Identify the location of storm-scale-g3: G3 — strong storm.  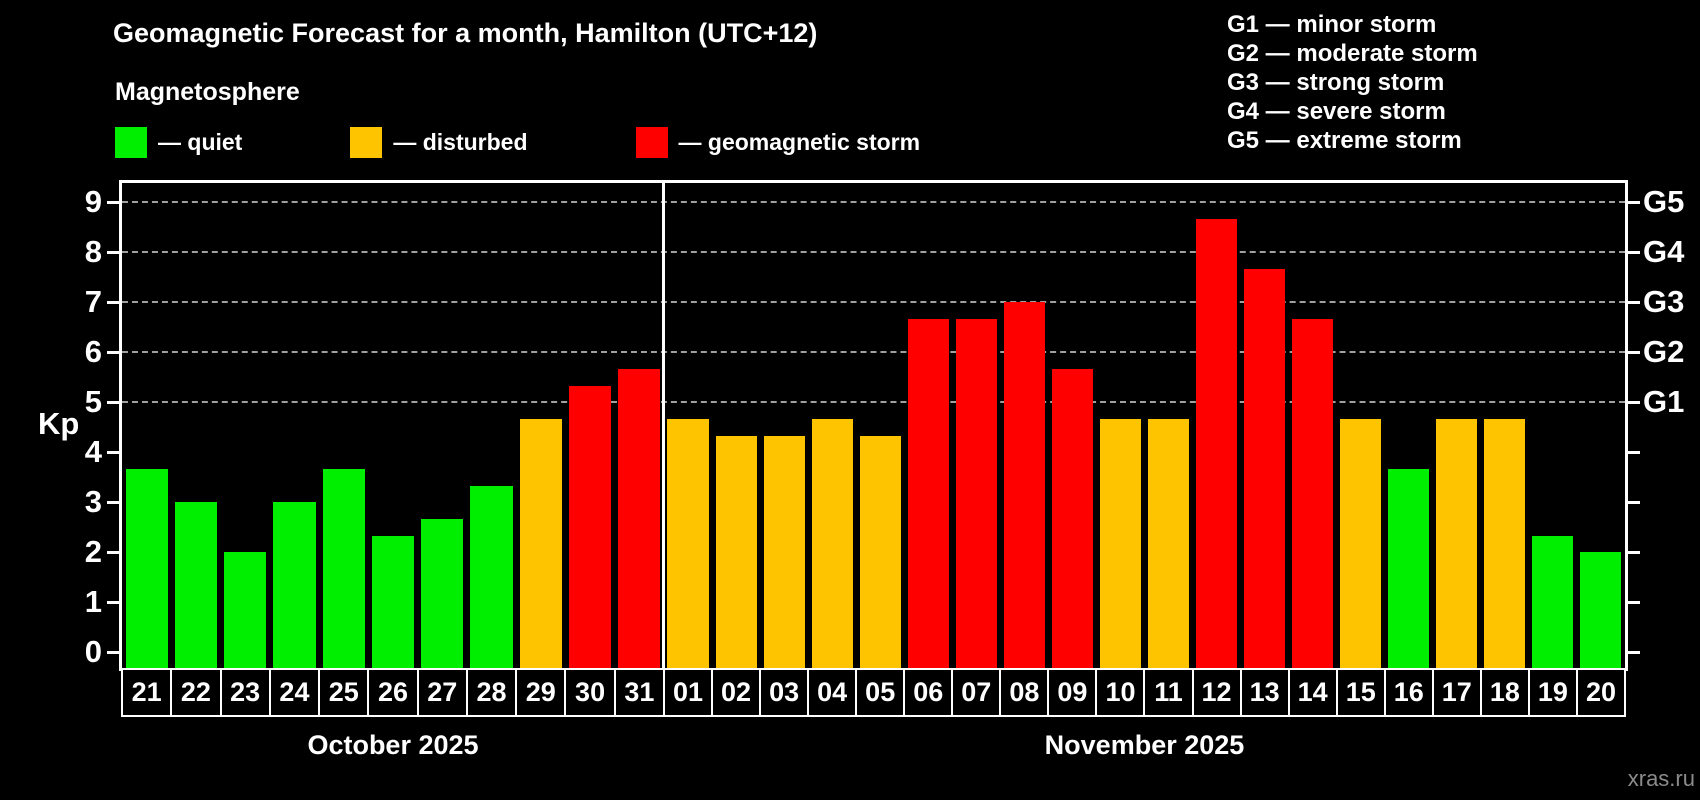
(1336, 82).